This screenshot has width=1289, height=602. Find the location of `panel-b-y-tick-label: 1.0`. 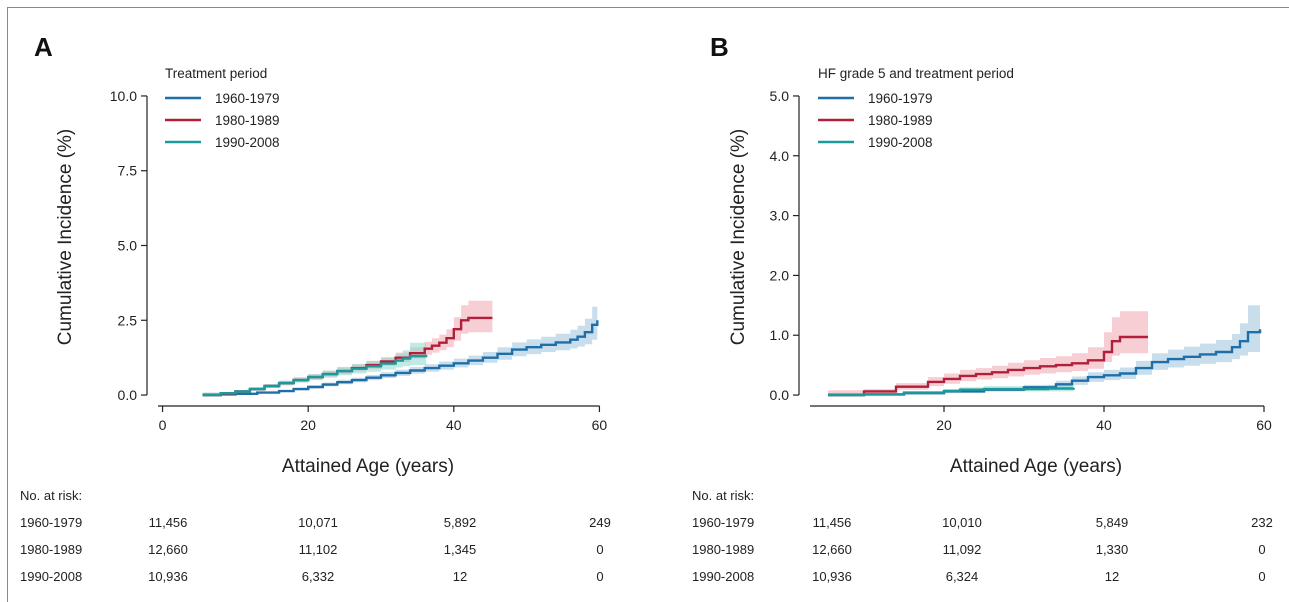

panel-b-y-tick-label: 1.0 is located at coordinates (780, 335).